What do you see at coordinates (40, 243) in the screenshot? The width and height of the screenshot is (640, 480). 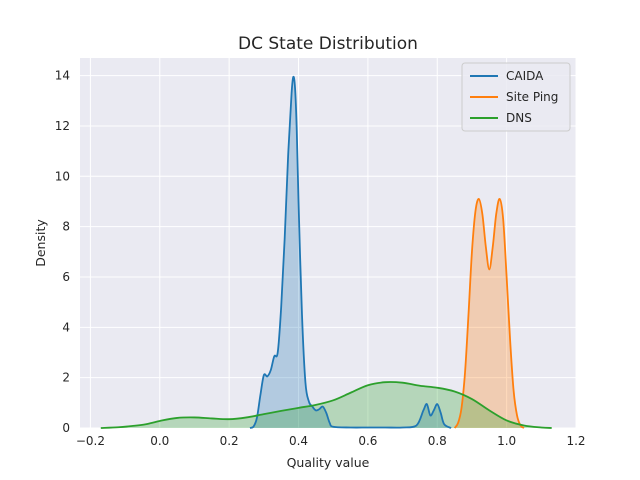 I see `y-axis-label: Density` at bounding box center [40, 243].